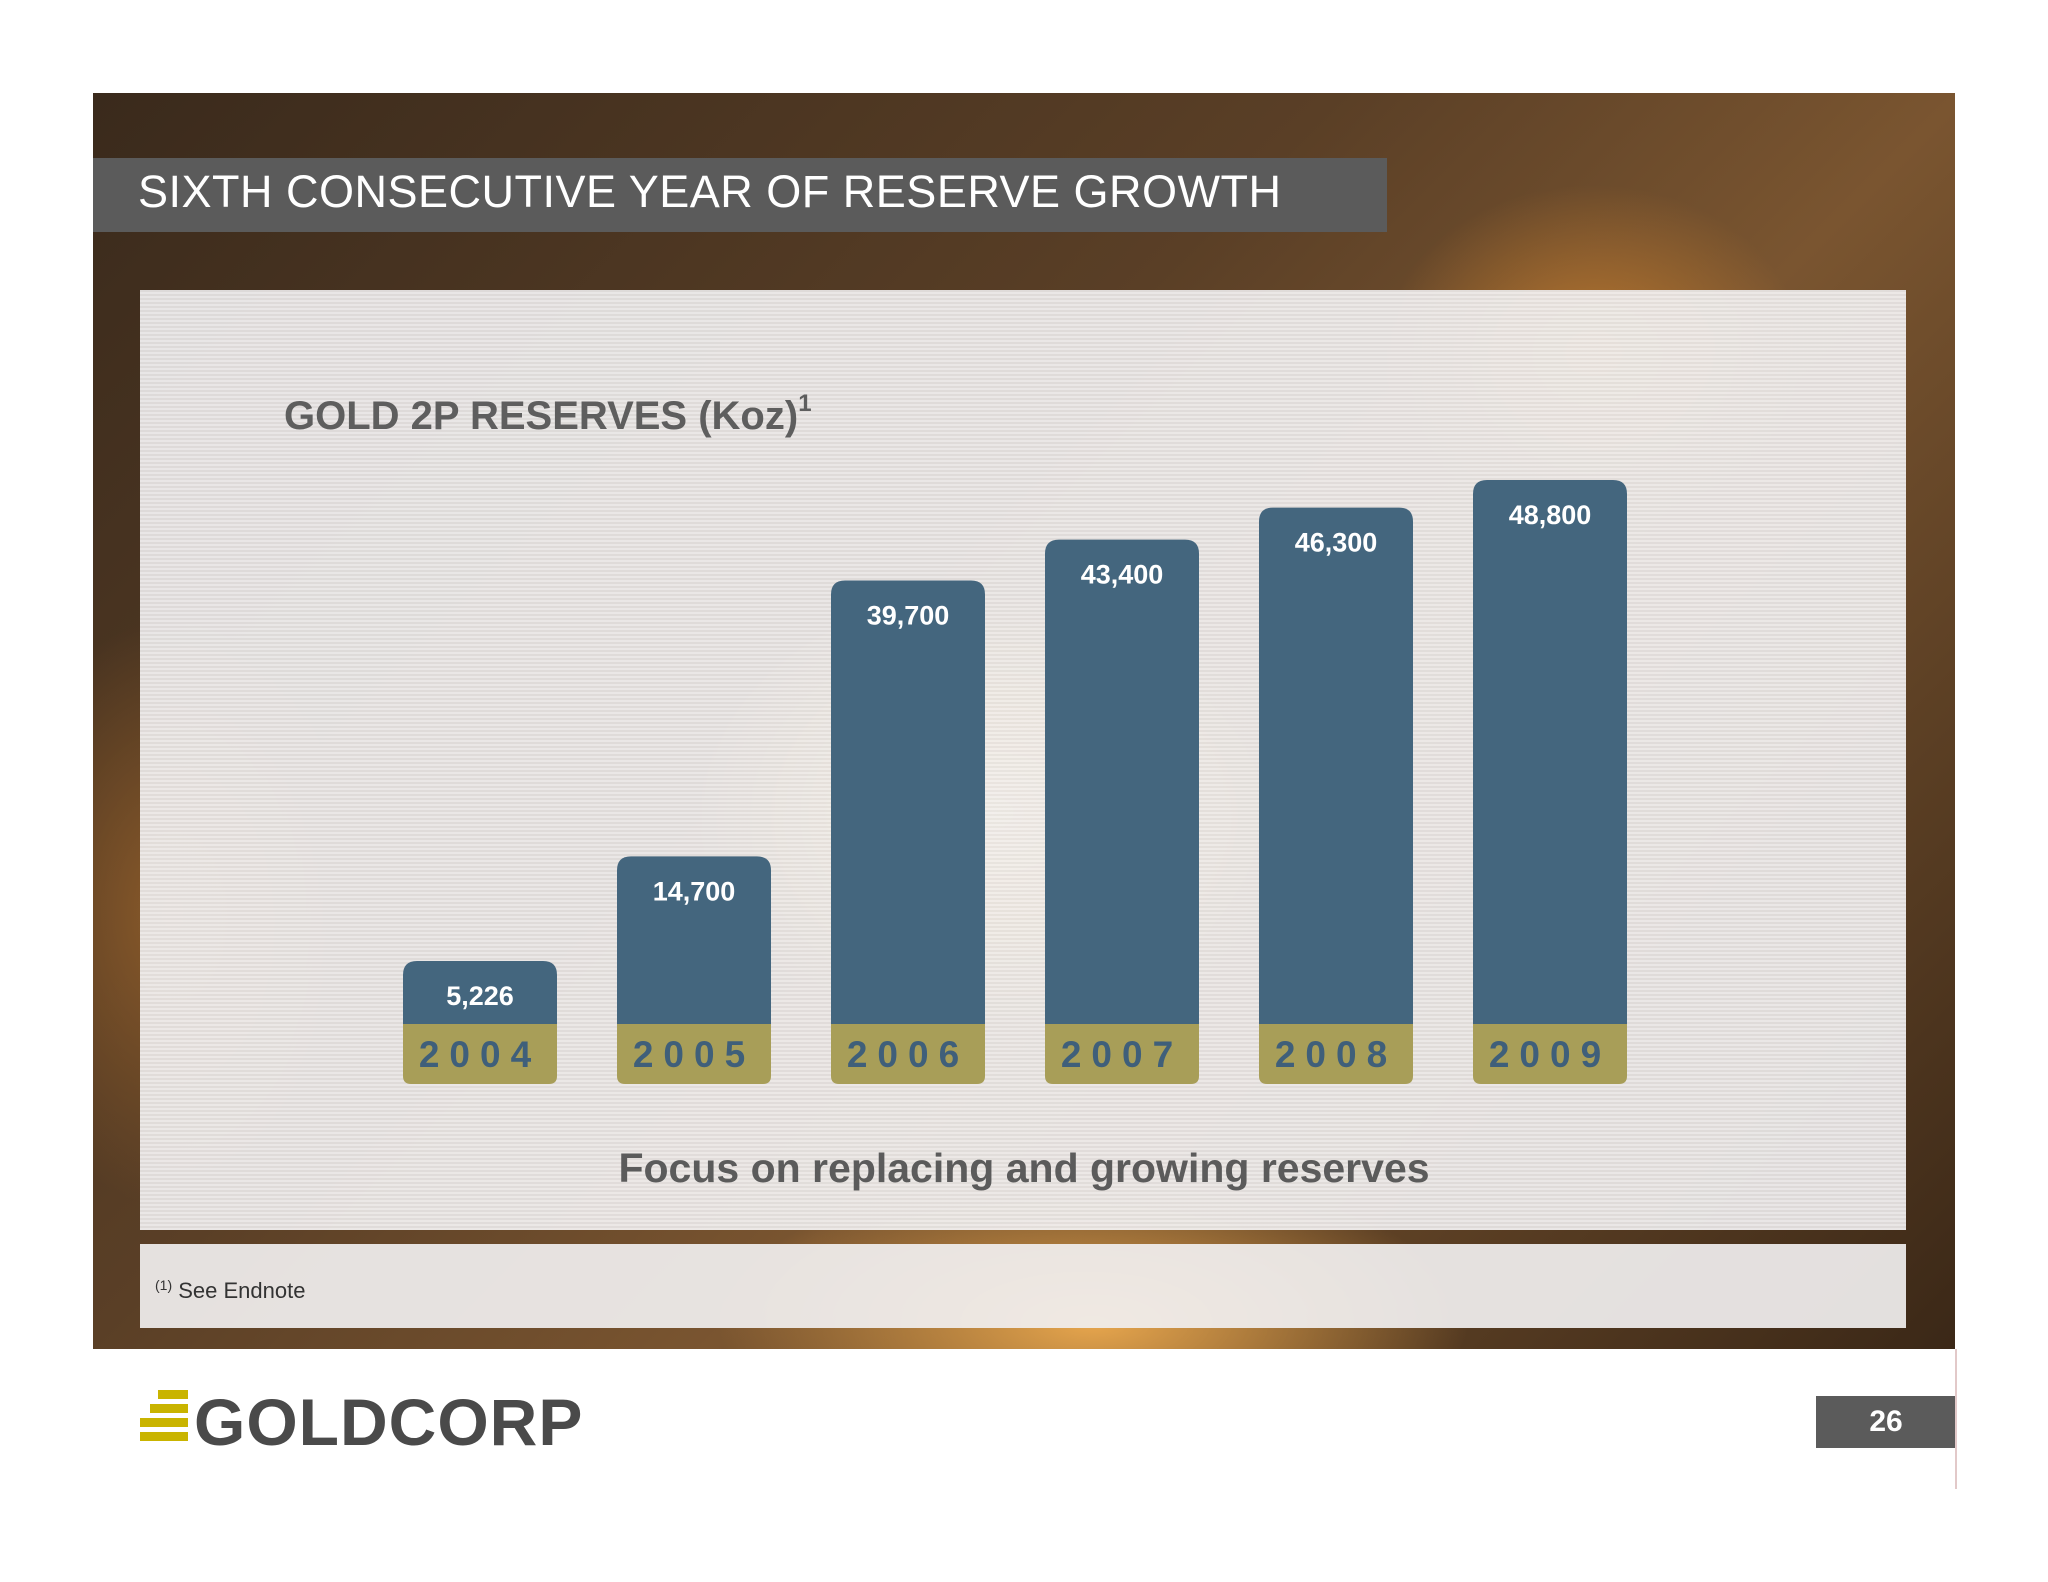 The height and width of the screenshot is (1582, 2048). What do you see at coordinates (480, 996) in the screenshot?
I see `value-label: 5,226` at bounding box center [480, 996].